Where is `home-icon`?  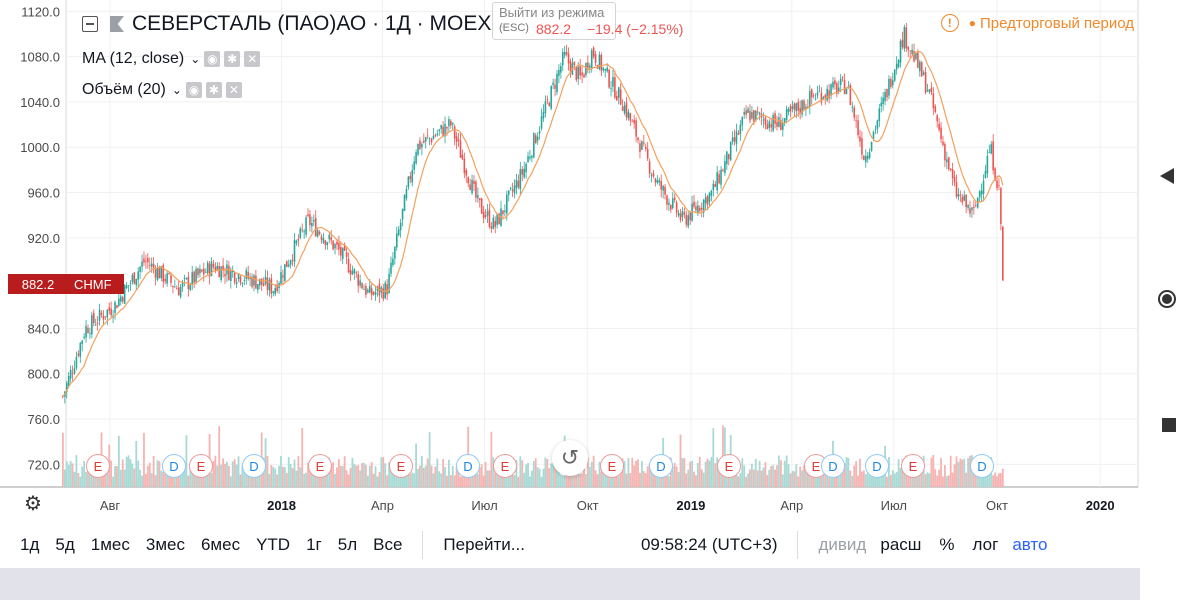 home-icon is located at coordinates (1167, 299).